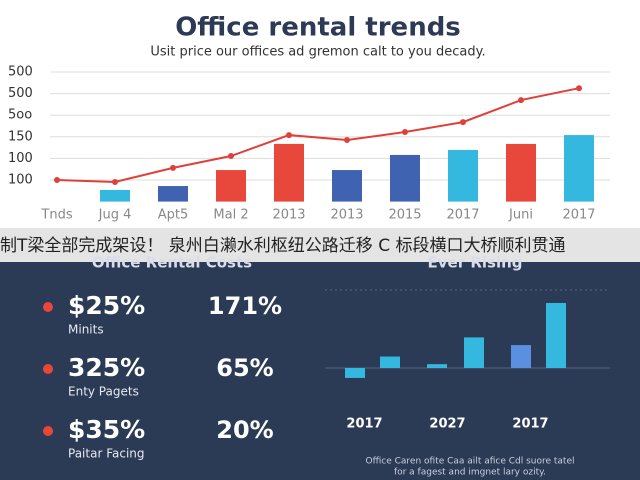 The image size is (640, 480). Describe the element at coordinates (56, 215) in the screenshot. I see `x-tick-label: Tnds` at that location.